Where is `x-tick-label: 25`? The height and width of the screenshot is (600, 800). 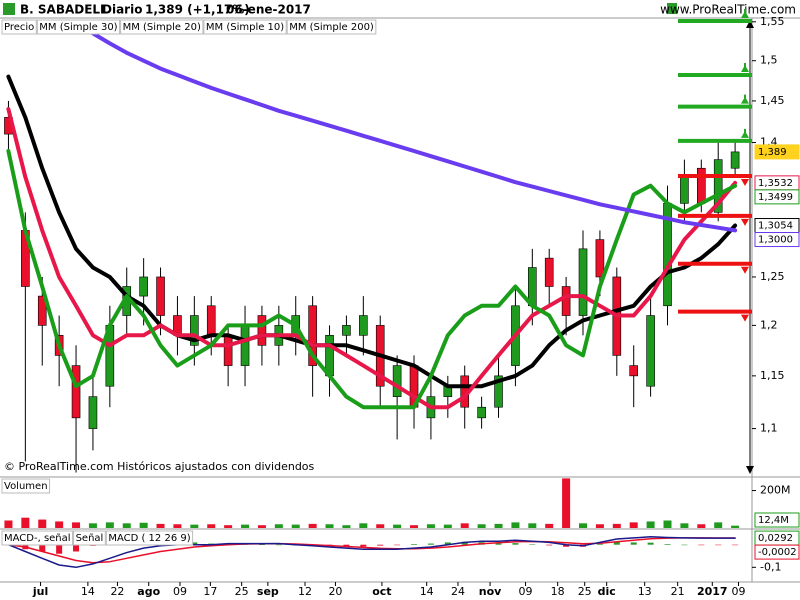
x-tick-label: 25 is located at coordinates (585, 591).